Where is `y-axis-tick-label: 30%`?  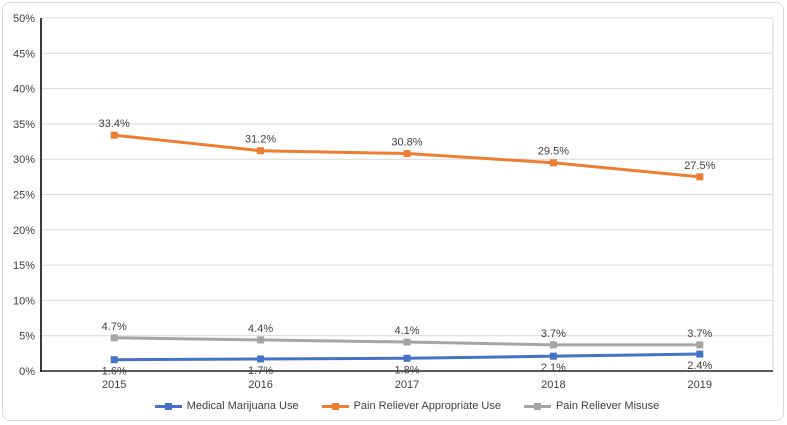 y-axis-tick-label: 30% is located at coordinates (24, 160).